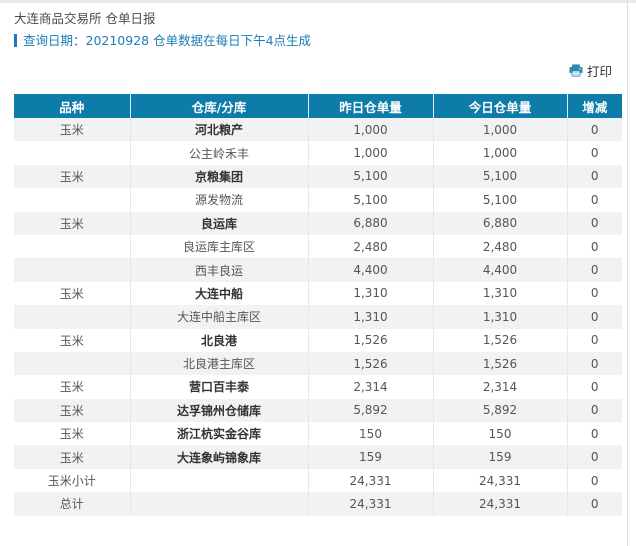  What do you see at coordinates (218, 434) in the screenshot?
I see `warehouse-cell: 浙江杭实金谷库` at bounding box center [218, 434].